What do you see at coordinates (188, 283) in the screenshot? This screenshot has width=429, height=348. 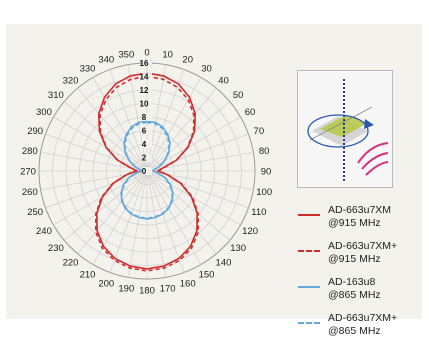 I see `angle-tick-label: 160` at bounding box center [188, 283].